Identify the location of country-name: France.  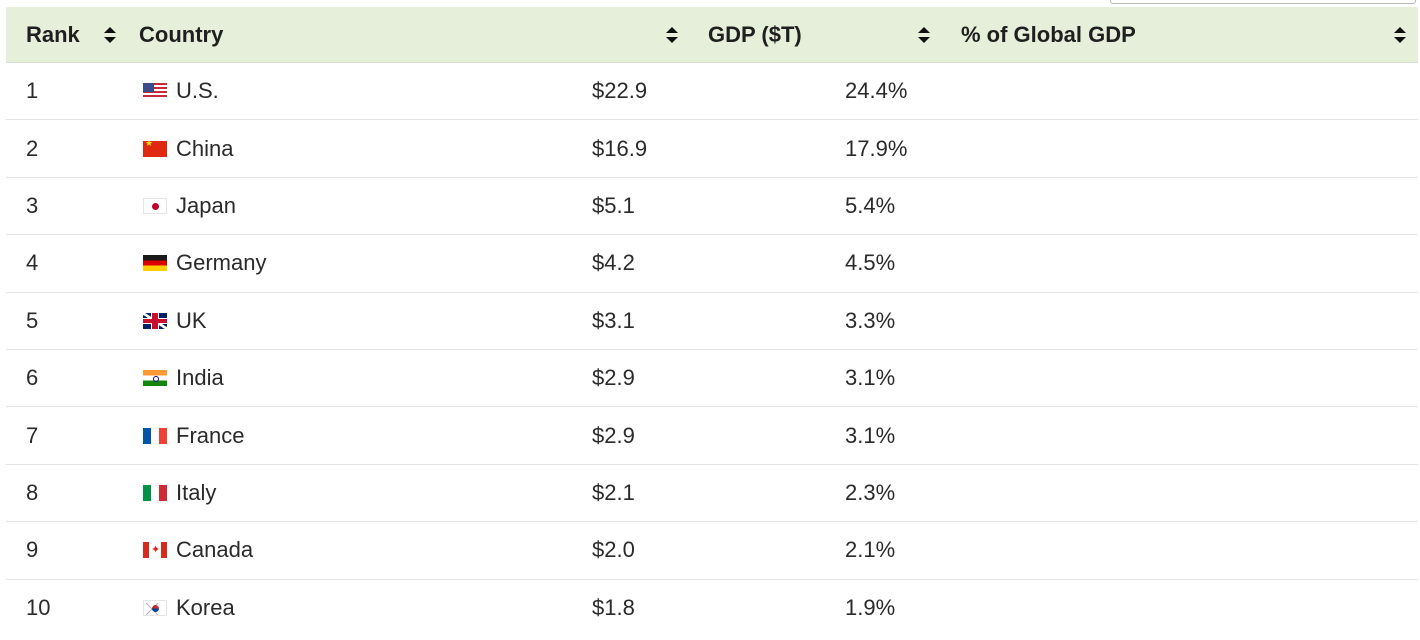
(210, 435).